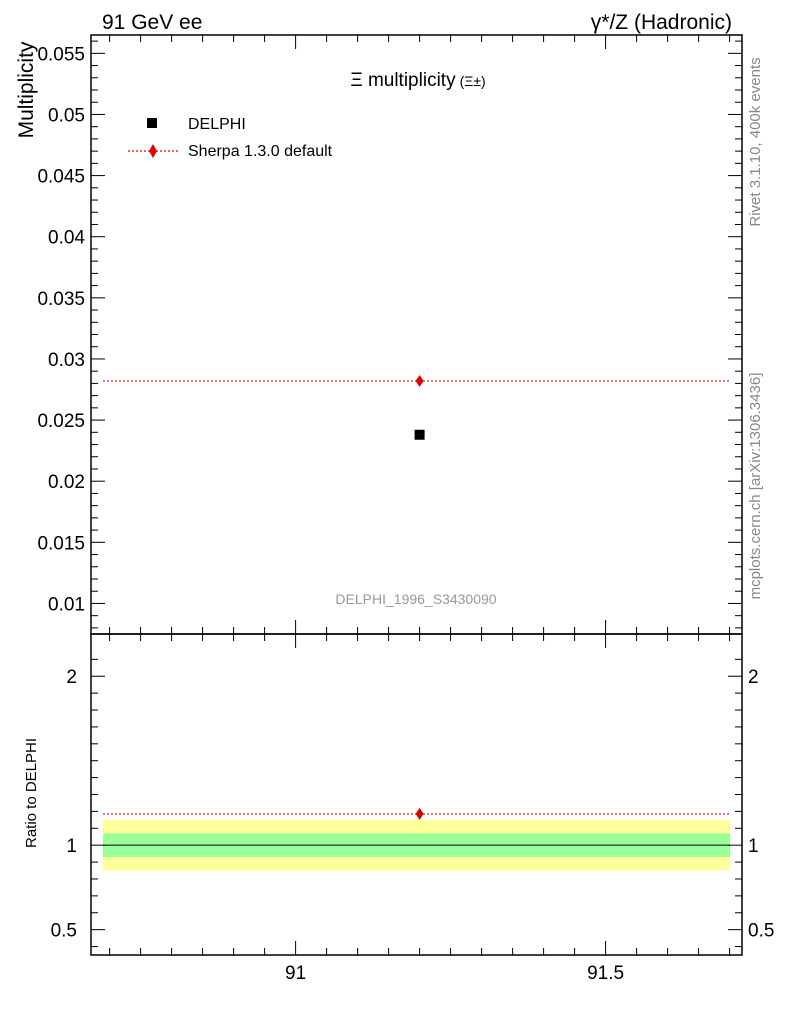 The image size is (786, 1024). Describe the element at coordinates (61, 299) in the screenshot. I see `main-ytick-label: 0.035` at that location.